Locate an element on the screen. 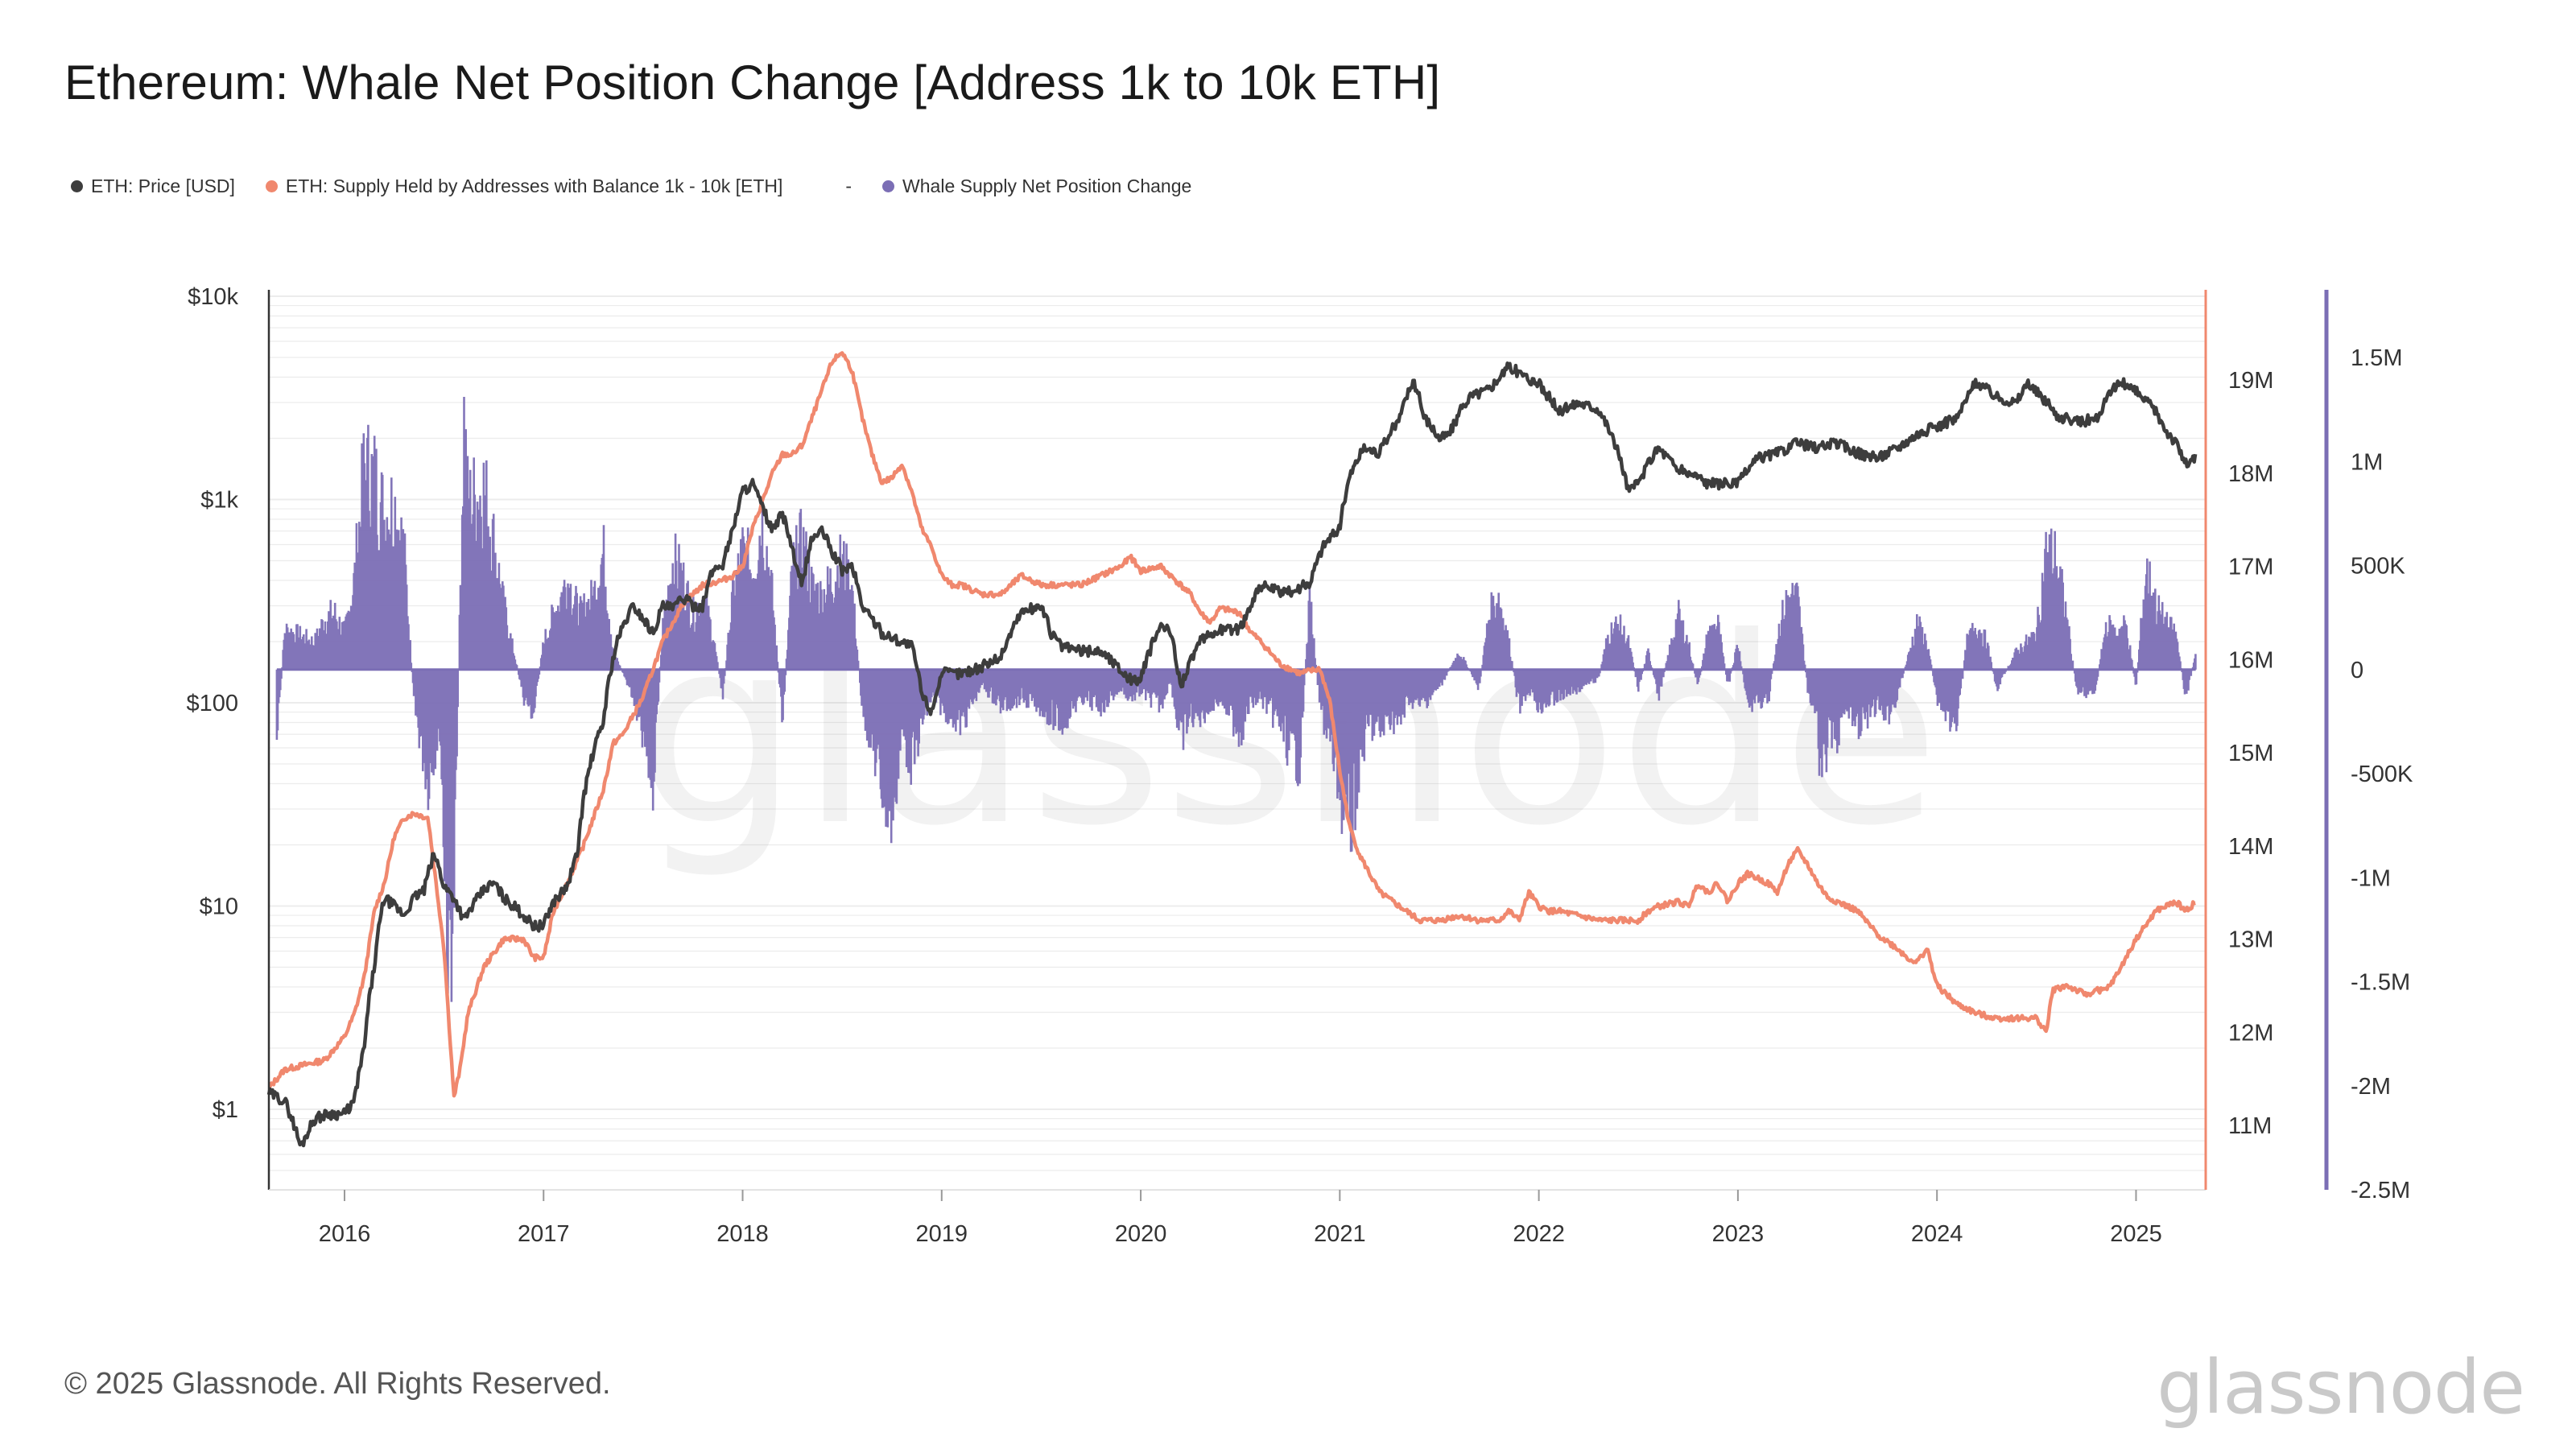  supply-tick-label: 14M is located at coordinates (2250, 847).